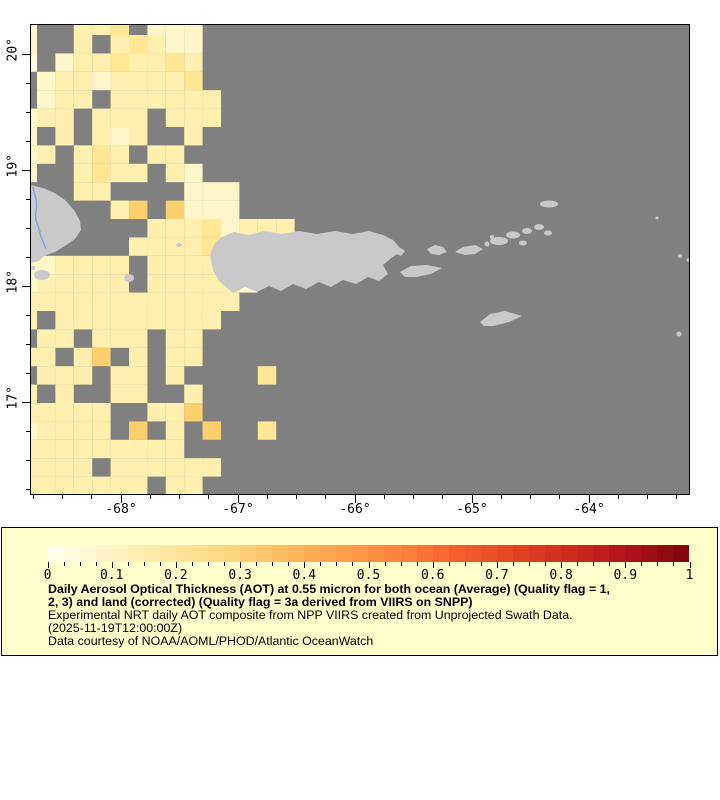 The height and width of the screenshot is (800, 720). I want to click on lat-tick-label: 18°, so click(13, 282).